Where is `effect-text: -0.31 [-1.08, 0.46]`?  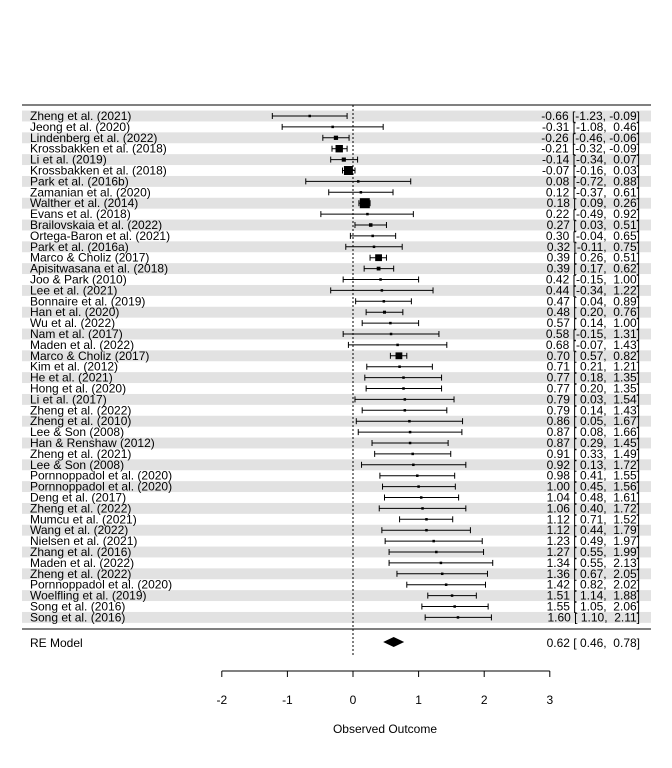 effect-text: -0.31 [-1.08, 0.46] is located at coordinates (591, 127).